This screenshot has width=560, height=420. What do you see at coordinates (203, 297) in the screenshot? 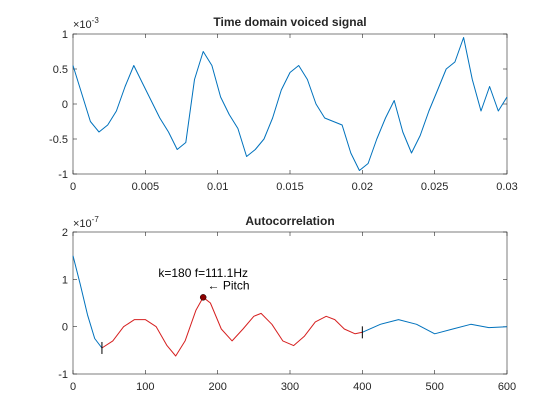
I see `pitch-peak-marker` at bounding box center [203, 297].